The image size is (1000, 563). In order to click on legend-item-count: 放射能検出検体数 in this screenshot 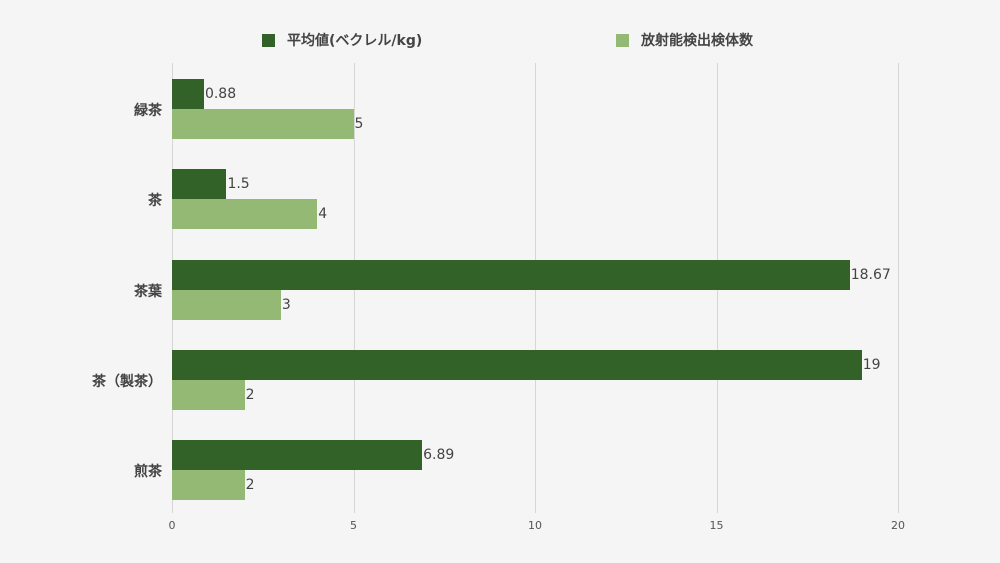, I will do `click(684, 40)`.